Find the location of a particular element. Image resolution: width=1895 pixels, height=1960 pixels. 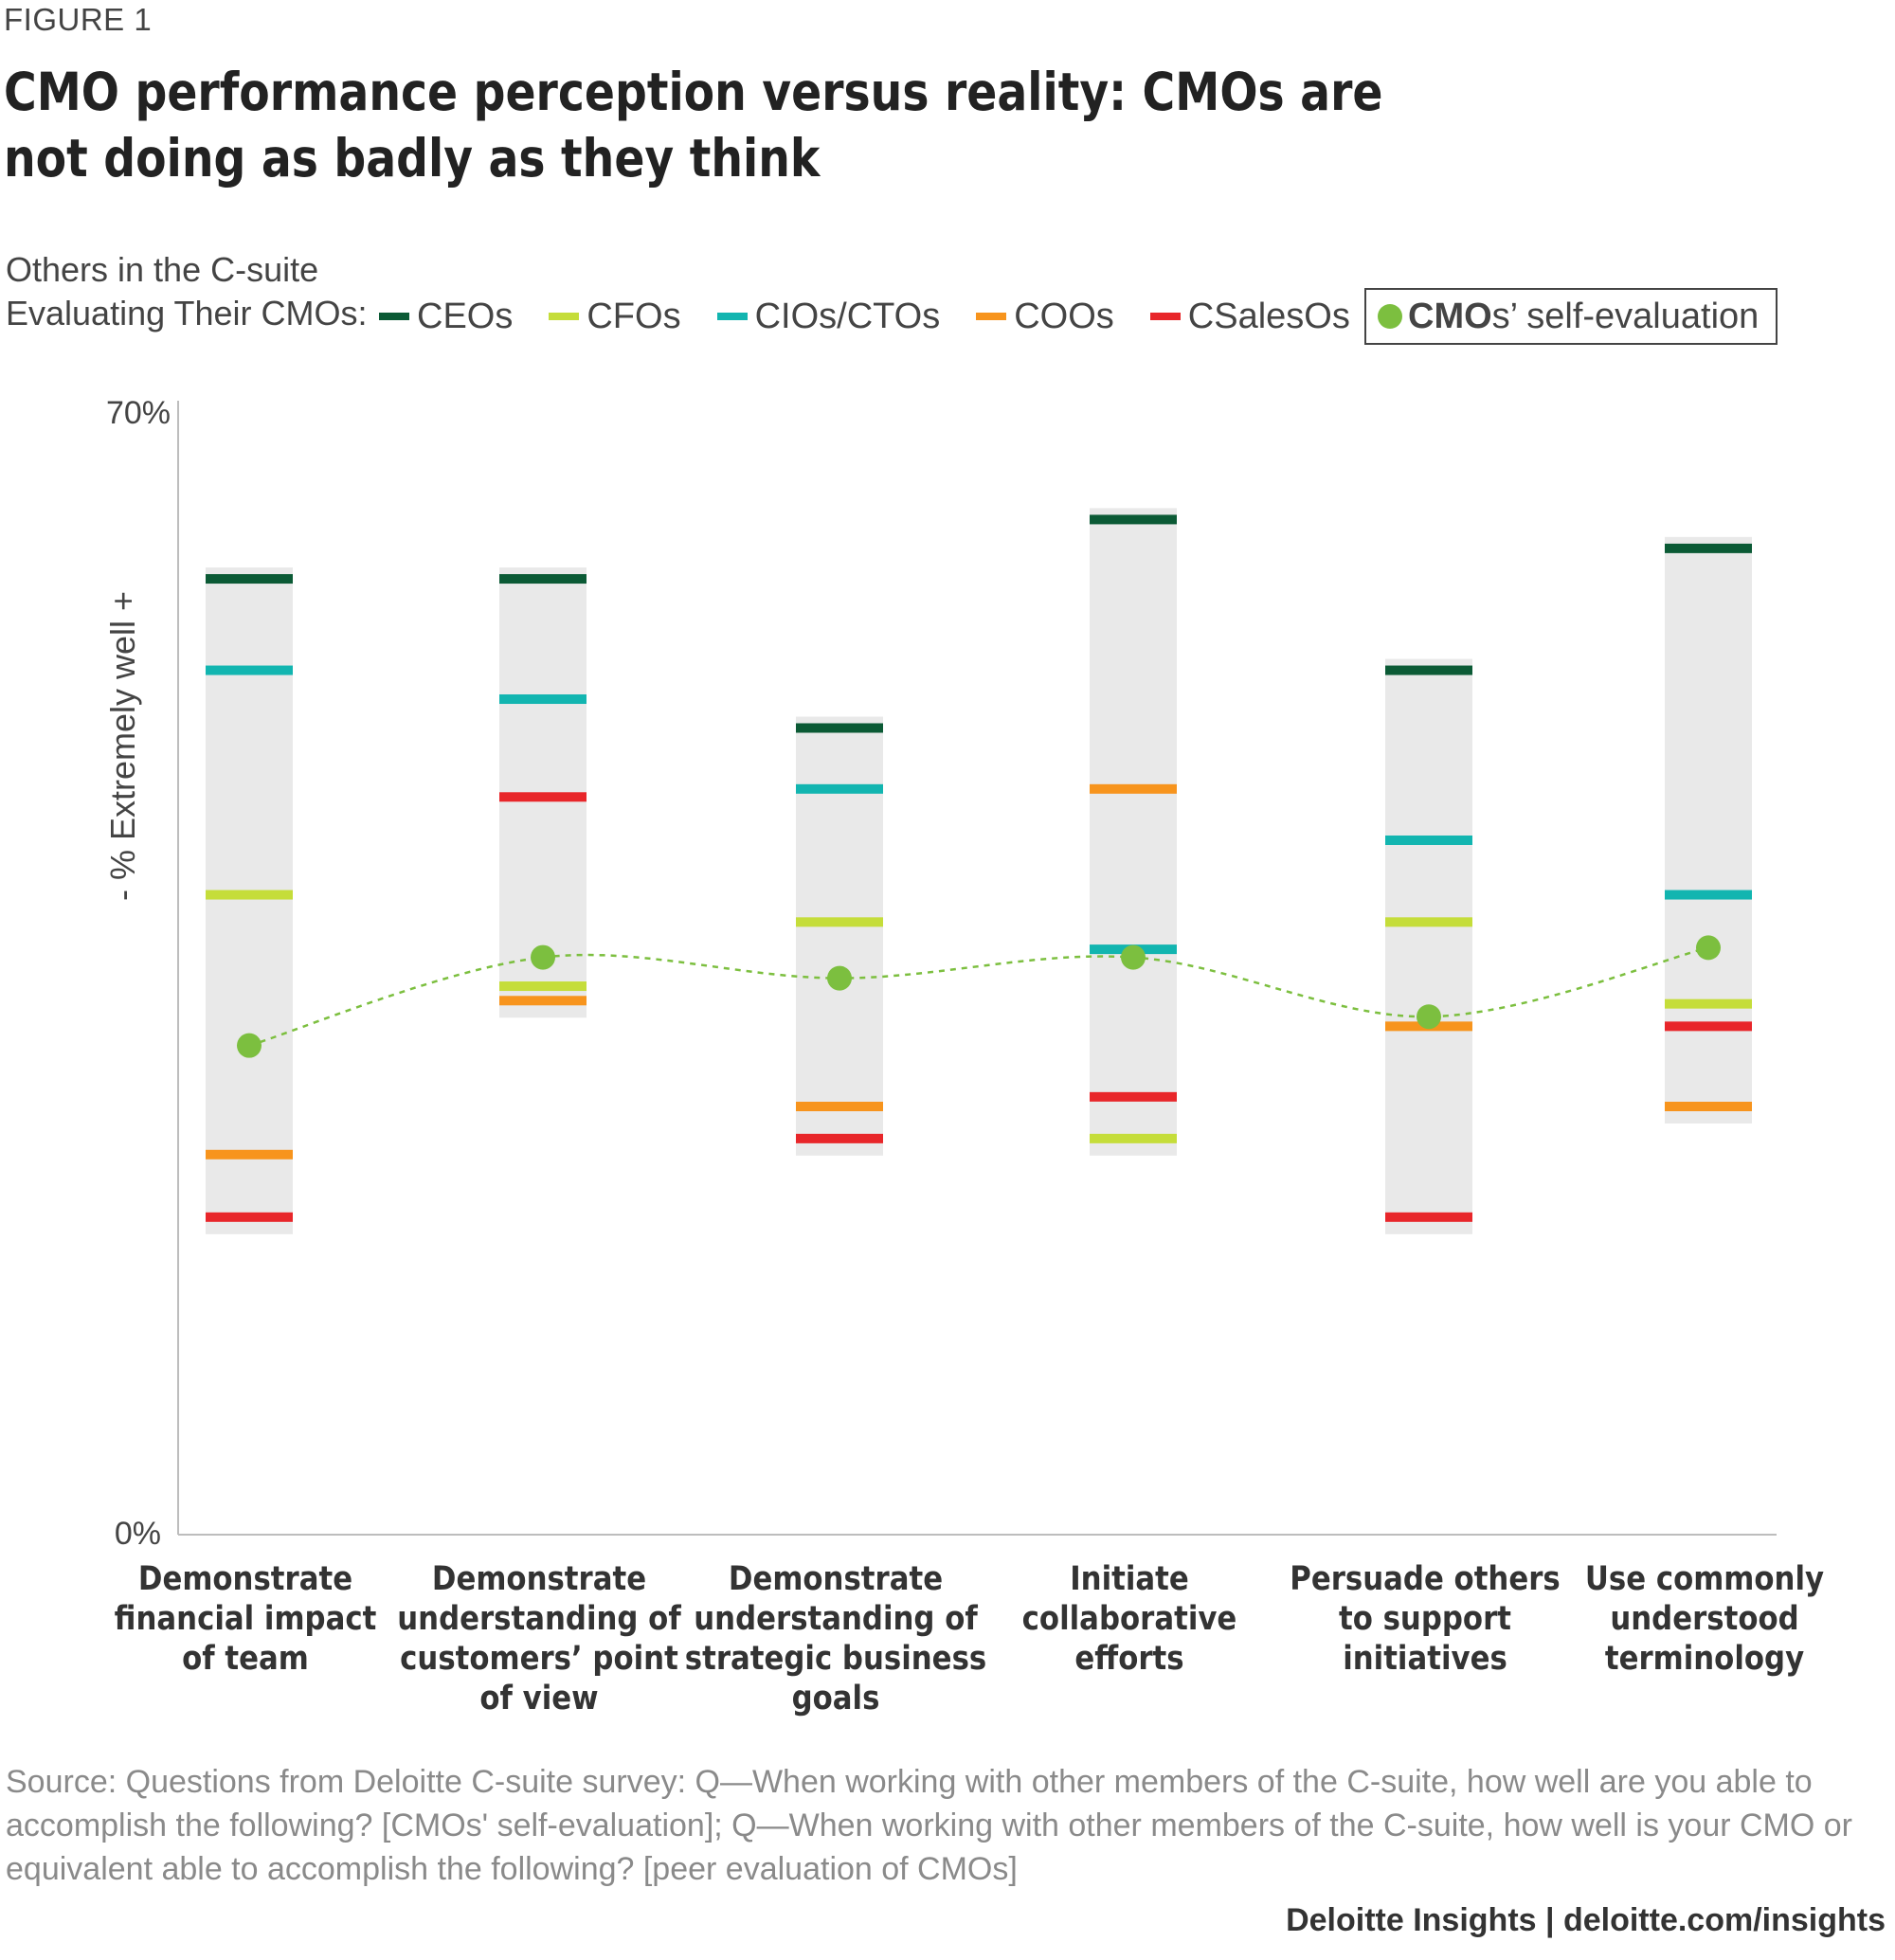

legend-label-cios: CIOs/CTOs is located at coordinates (847, 316).